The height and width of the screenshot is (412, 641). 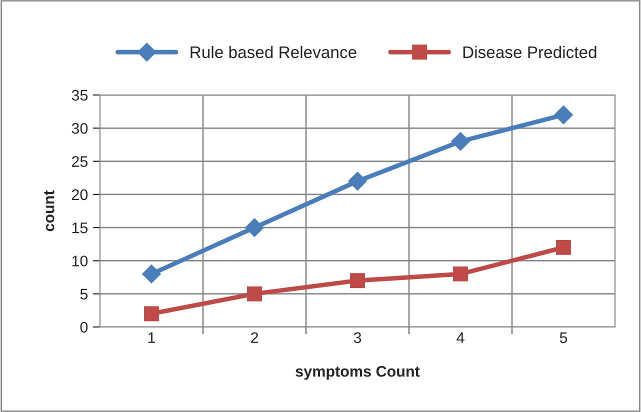 What do you see at coordinates (80, 95) in the screenshot?
I see `y-tick-label: 35` at bounding box center [80, 95].